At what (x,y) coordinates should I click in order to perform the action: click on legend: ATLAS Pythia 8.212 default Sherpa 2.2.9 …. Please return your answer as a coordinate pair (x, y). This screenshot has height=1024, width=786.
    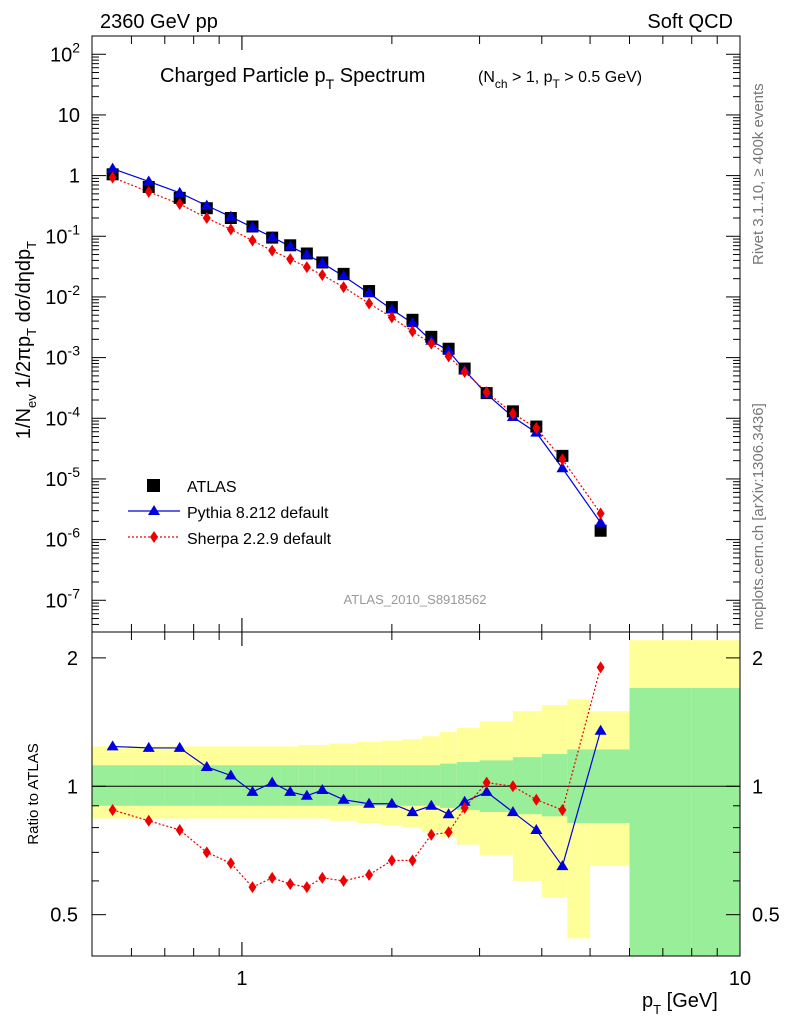
    Looking at the image, I should click on (230, 513).